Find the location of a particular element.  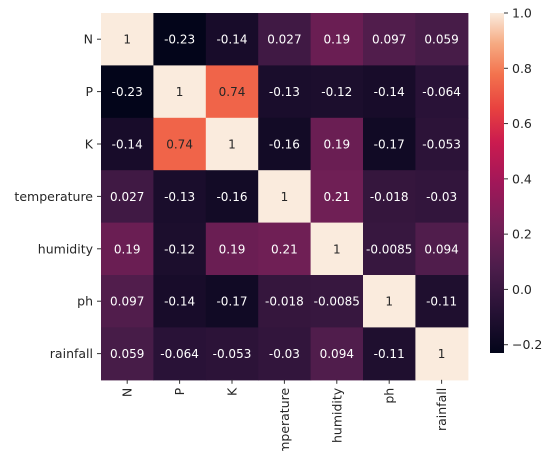

colorbar-tick-label: 0.2 is located at coordinates (522, 234).